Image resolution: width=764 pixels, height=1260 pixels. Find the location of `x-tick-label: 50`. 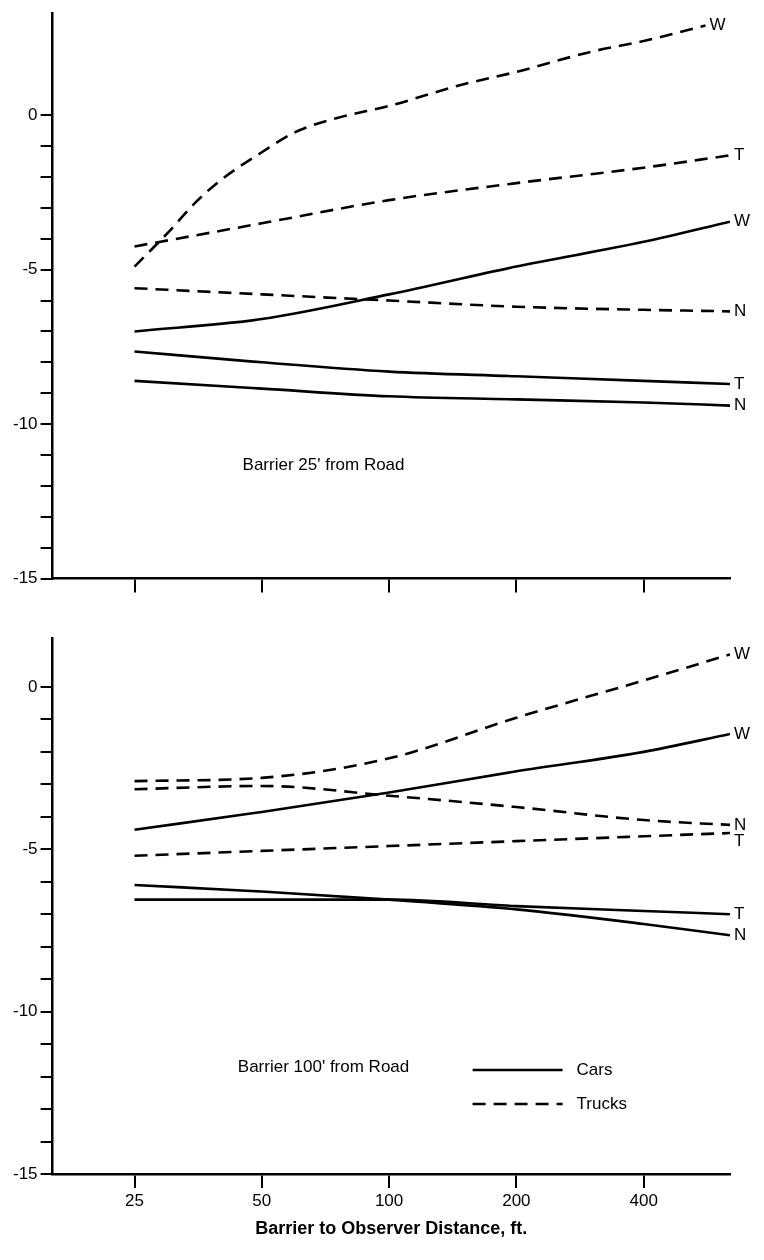

x-tick-label: 50 is located at coordinates (262, 1200).